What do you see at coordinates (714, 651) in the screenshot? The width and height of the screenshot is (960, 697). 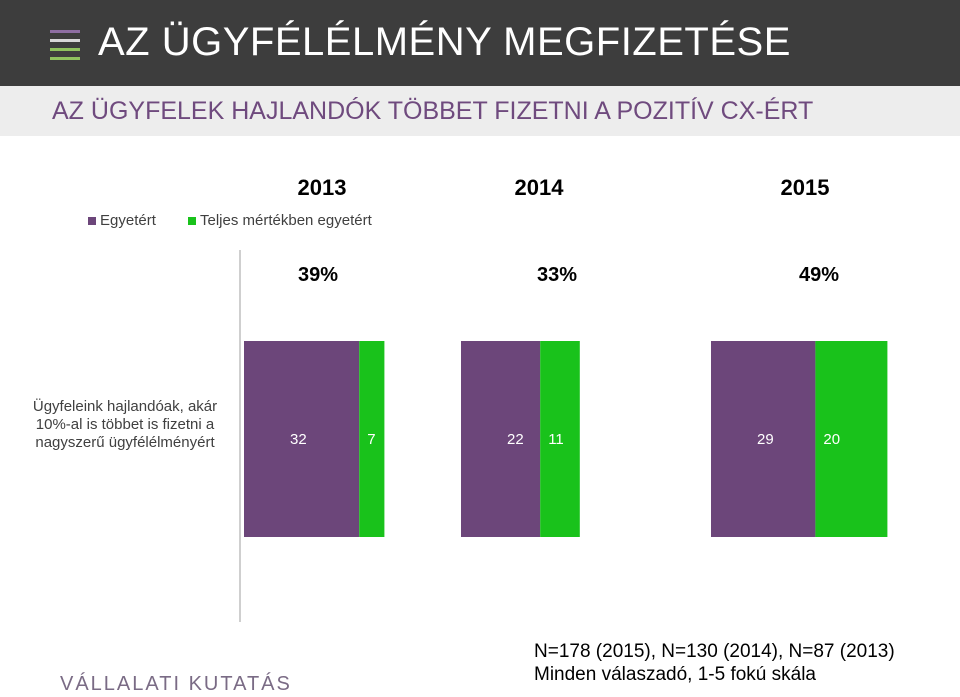 I see `footnote-sample-sizes: N=178 (2015), N=130 (2014), N=87 (2013)` at bounding box center [714, 651].